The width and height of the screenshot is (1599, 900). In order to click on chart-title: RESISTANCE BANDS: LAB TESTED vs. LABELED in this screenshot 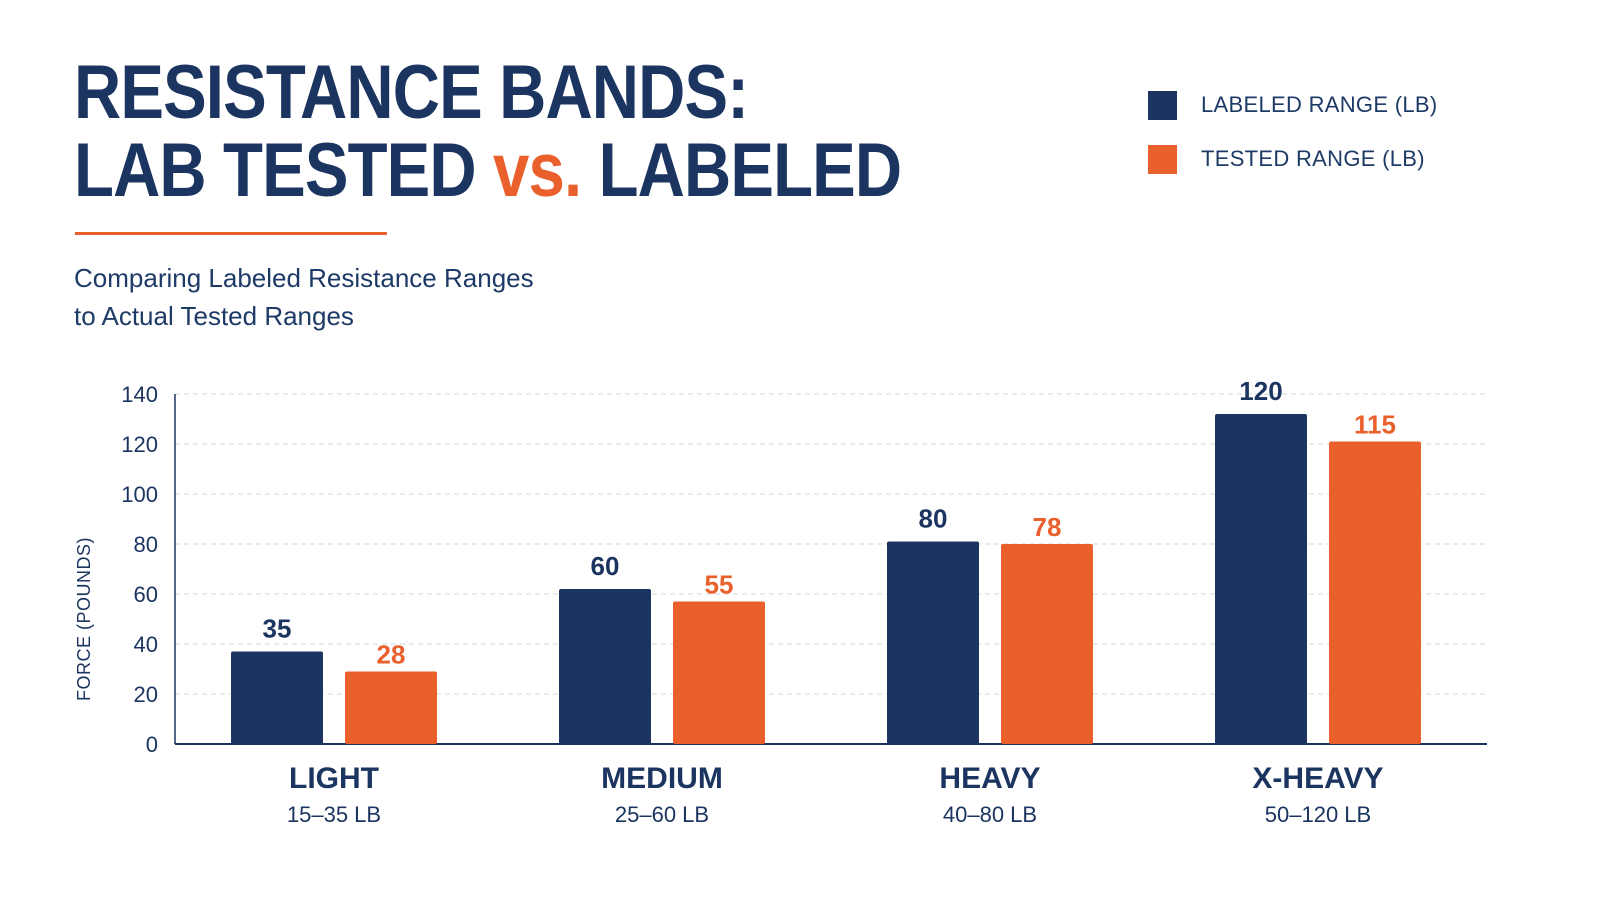, I will do `click(488, 130)`.